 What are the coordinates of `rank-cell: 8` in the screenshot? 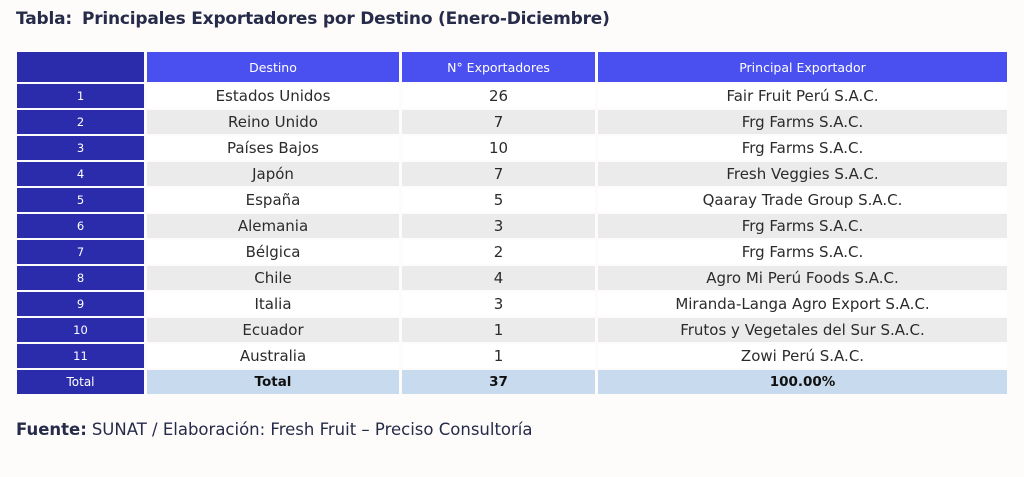 It's located at (80, 278).